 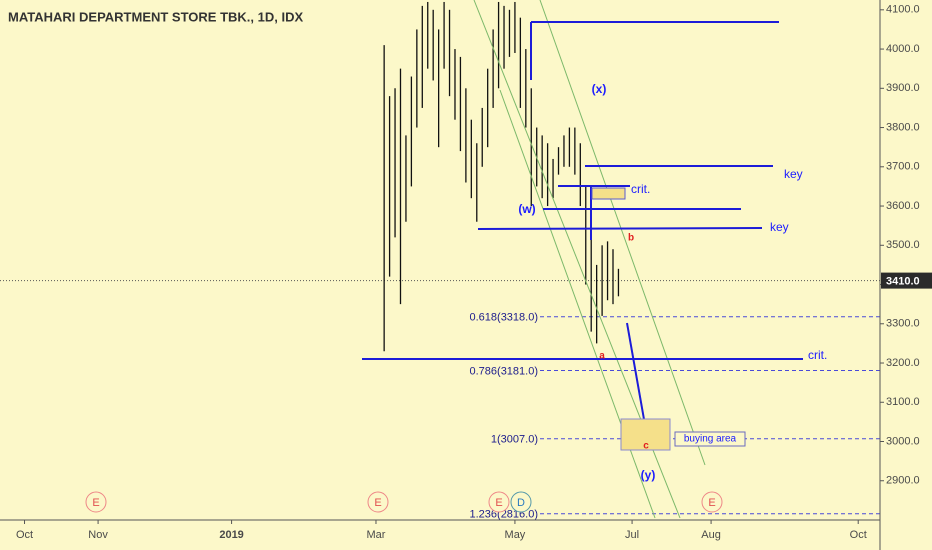 I want to click on y-tick-label: 4000.0, so click(x=903, y=49).